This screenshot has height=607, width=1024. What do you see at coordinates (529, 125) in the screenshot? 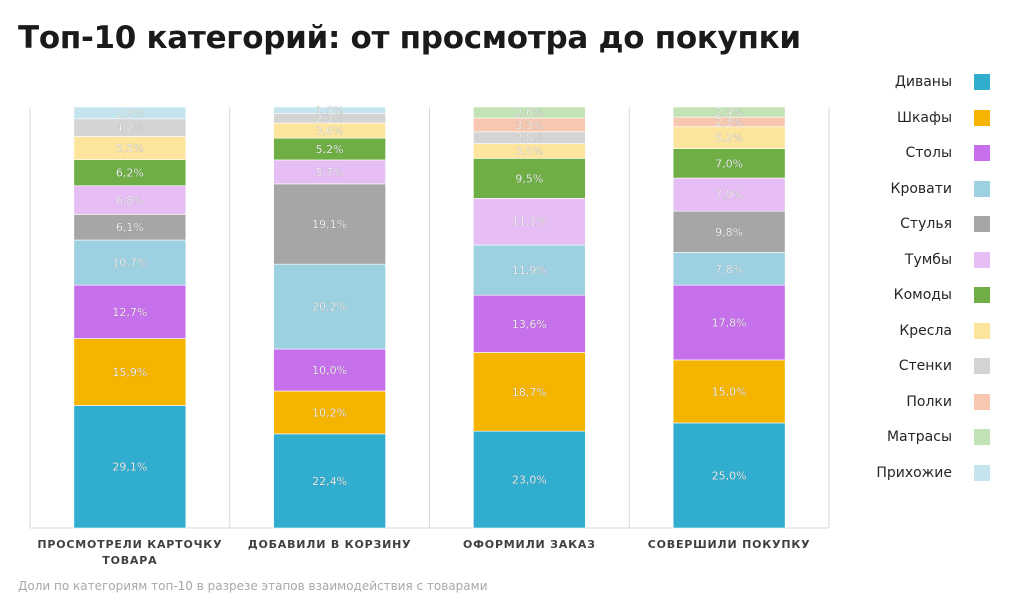
I see `data-label: 3,3%` at bounding box center [529, 125].